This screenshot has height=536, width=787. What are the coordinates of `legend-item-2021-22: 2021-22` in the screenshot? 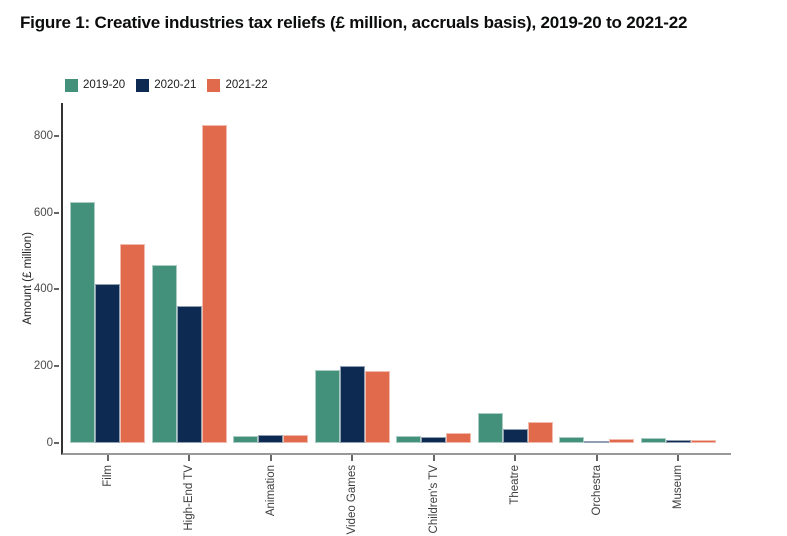 It's located at (237, 85).